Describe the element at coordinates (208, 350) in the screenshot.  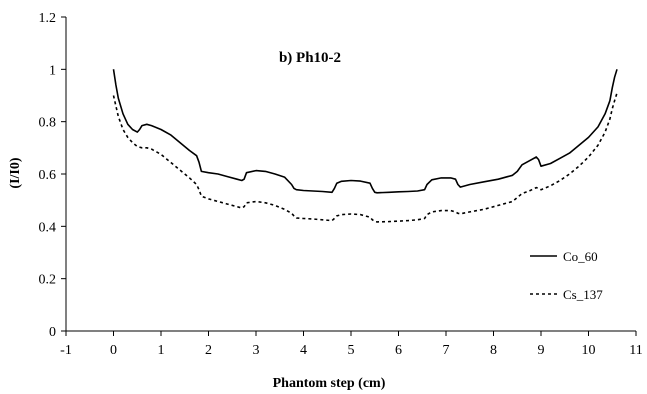
I see `x-tick-label: 2` at that location.